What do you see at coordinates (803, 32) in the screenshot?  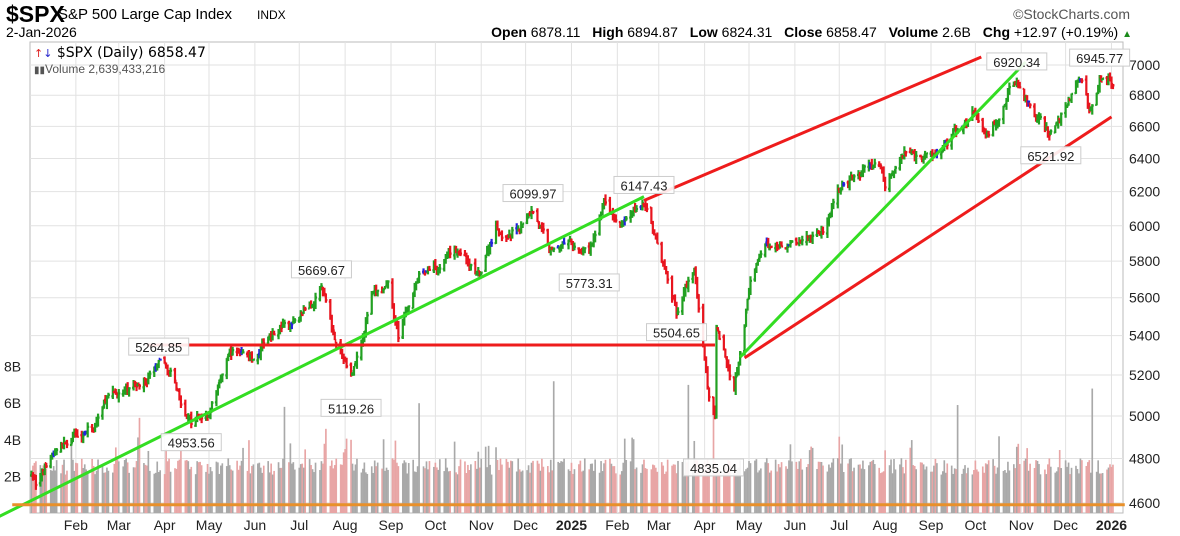 I see `close-label: Close` at bounding box center [803, 32].